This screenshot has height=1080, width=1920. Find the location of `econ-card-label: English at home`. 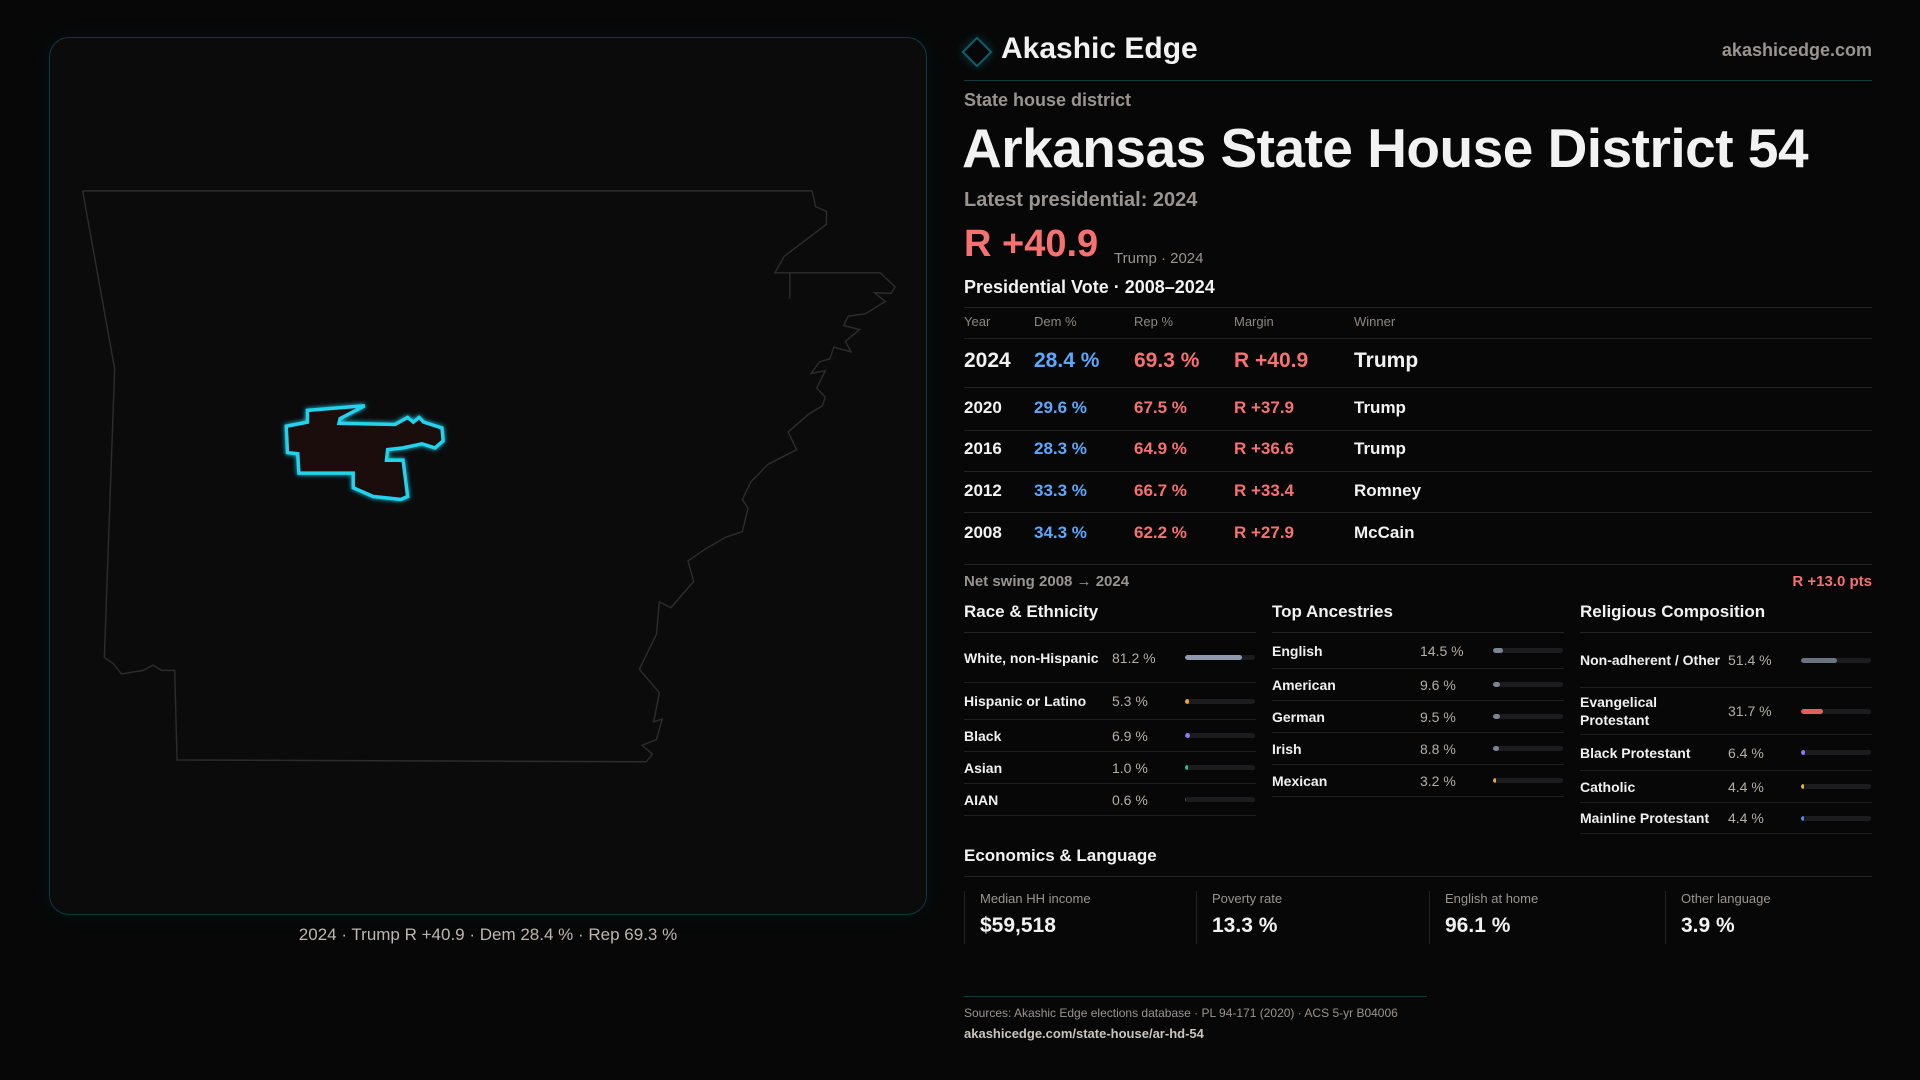

econ-card-label: English at home is located at coordinates (1492, 898).